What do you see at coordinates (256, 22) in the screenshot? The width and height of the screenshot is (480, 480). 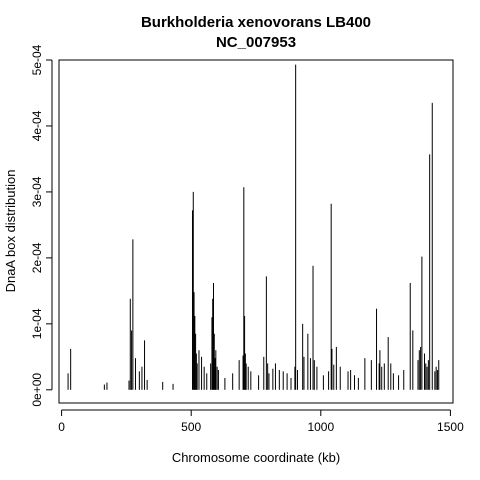 I see `chart-title: Burkholderia xenovorans LB400` at bounding box center [256, 22].